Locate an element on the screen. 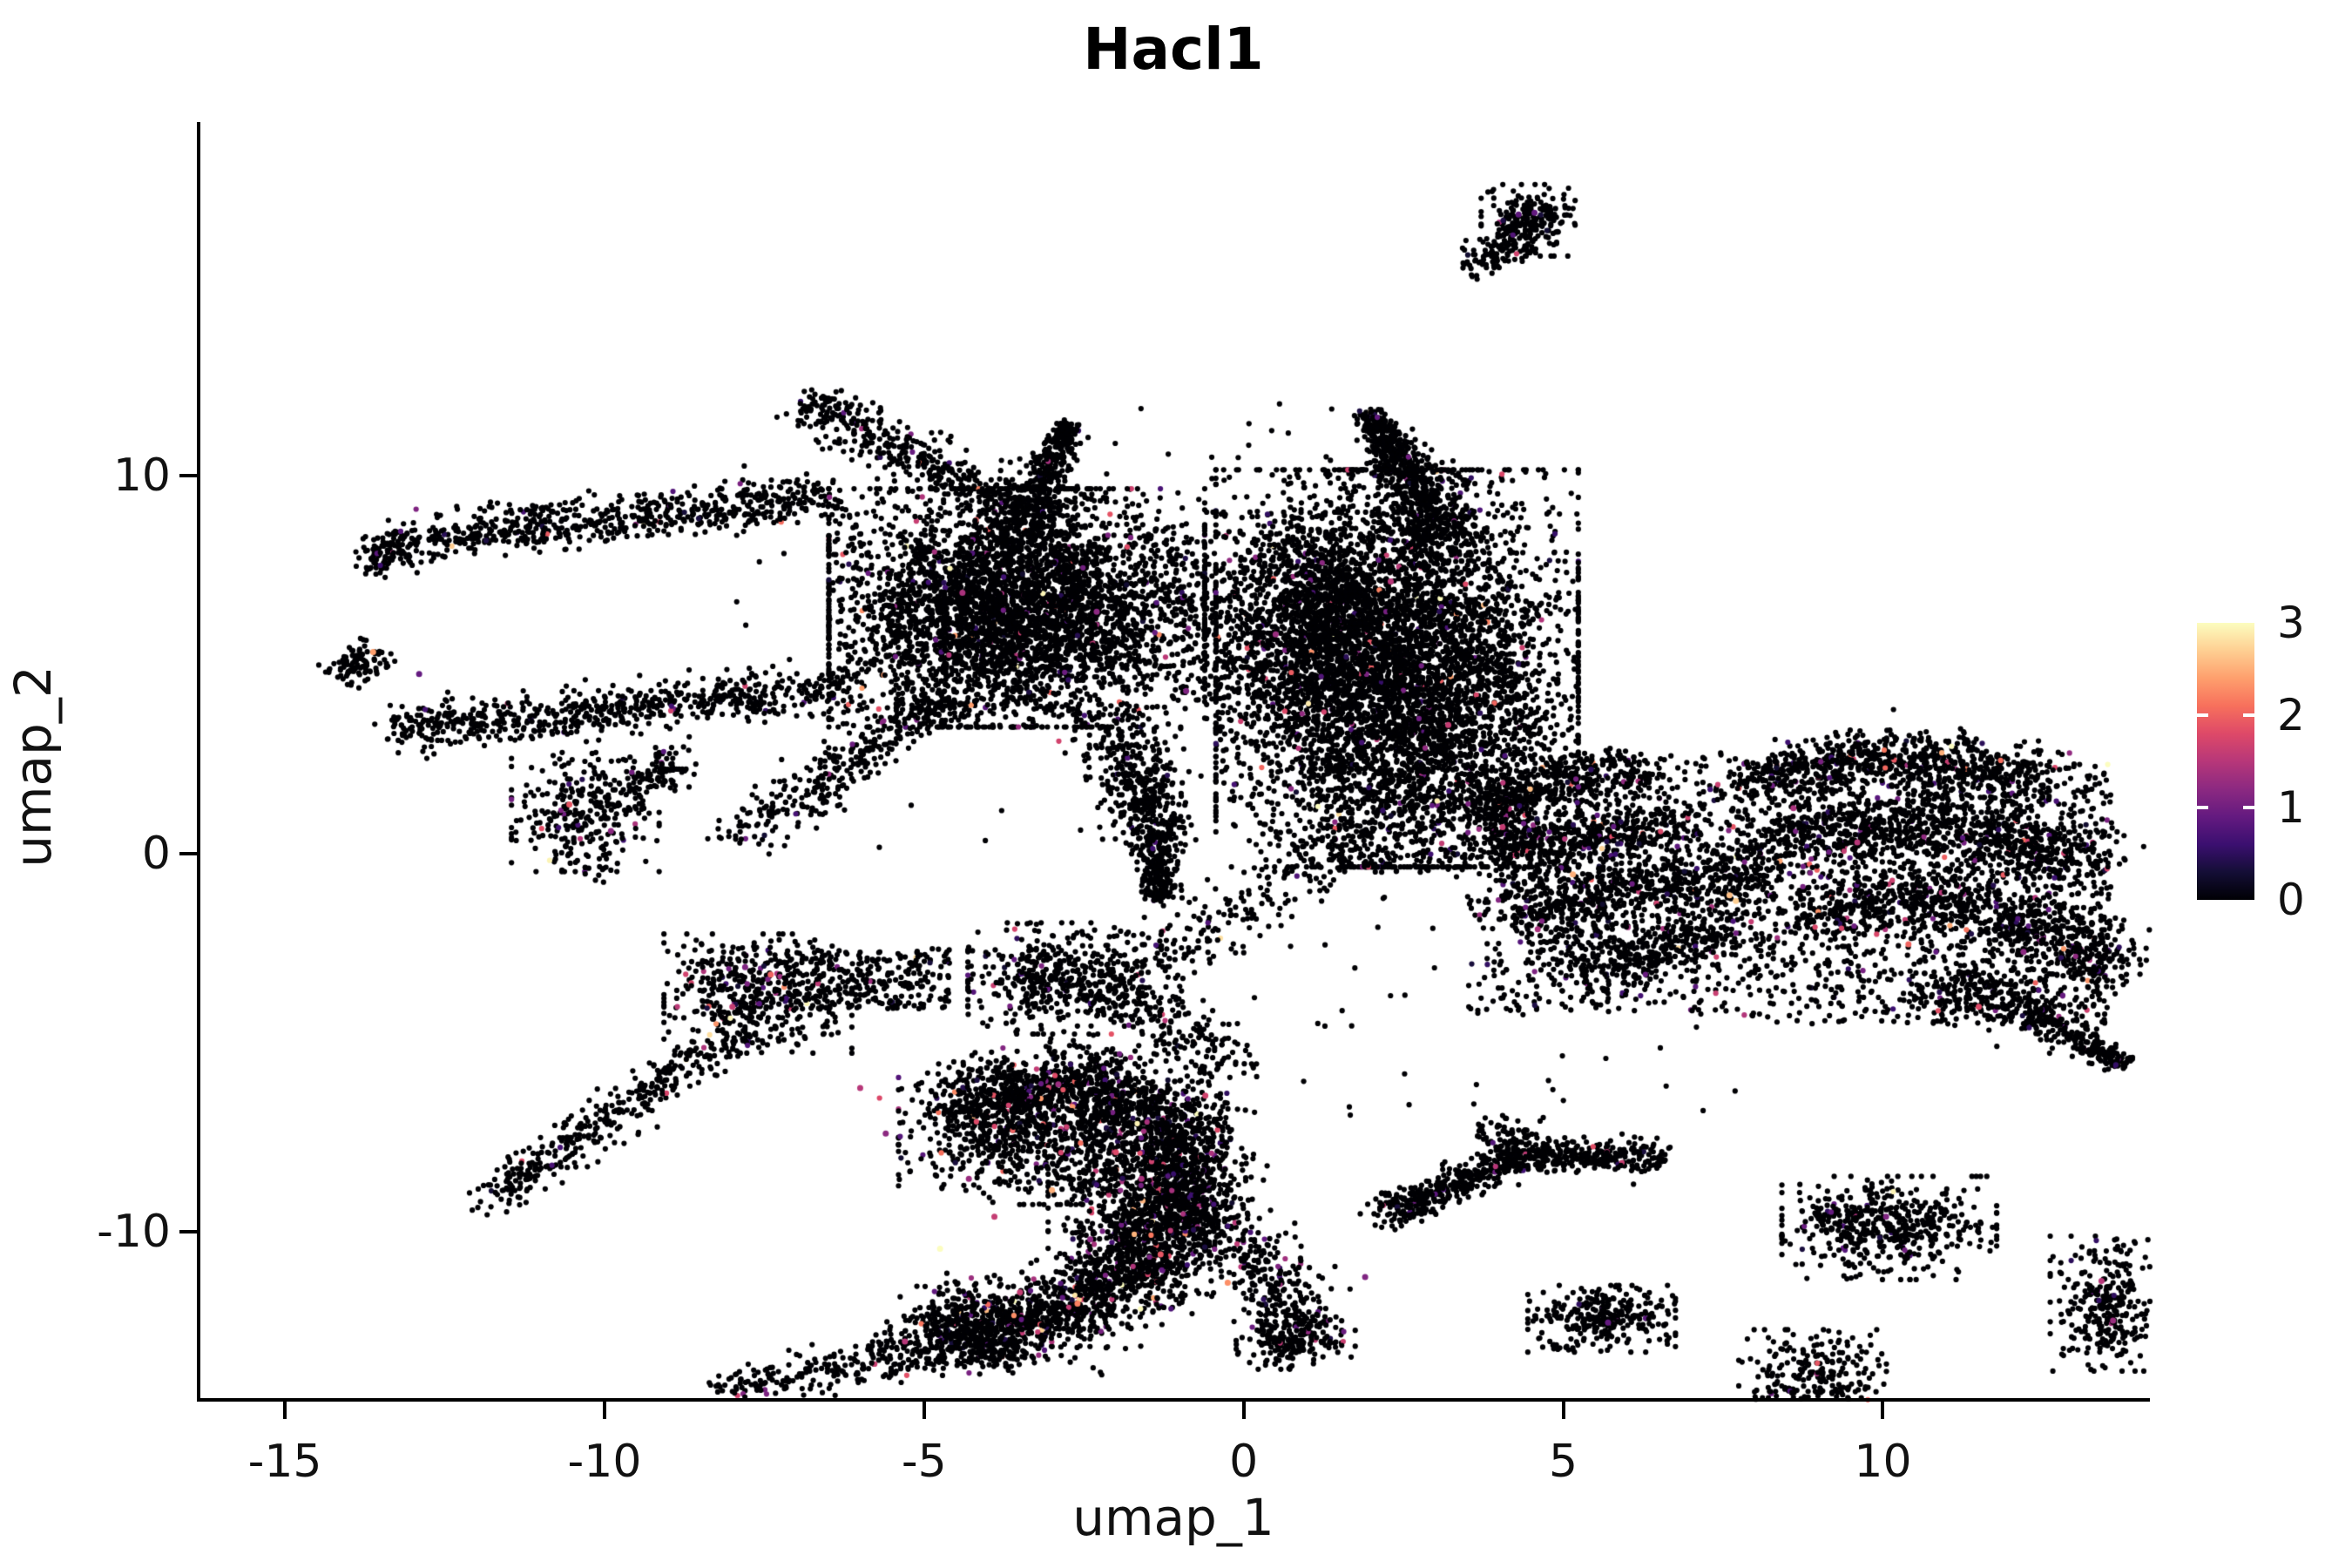  x-axis-line is located at coordinates (1173, 1400).